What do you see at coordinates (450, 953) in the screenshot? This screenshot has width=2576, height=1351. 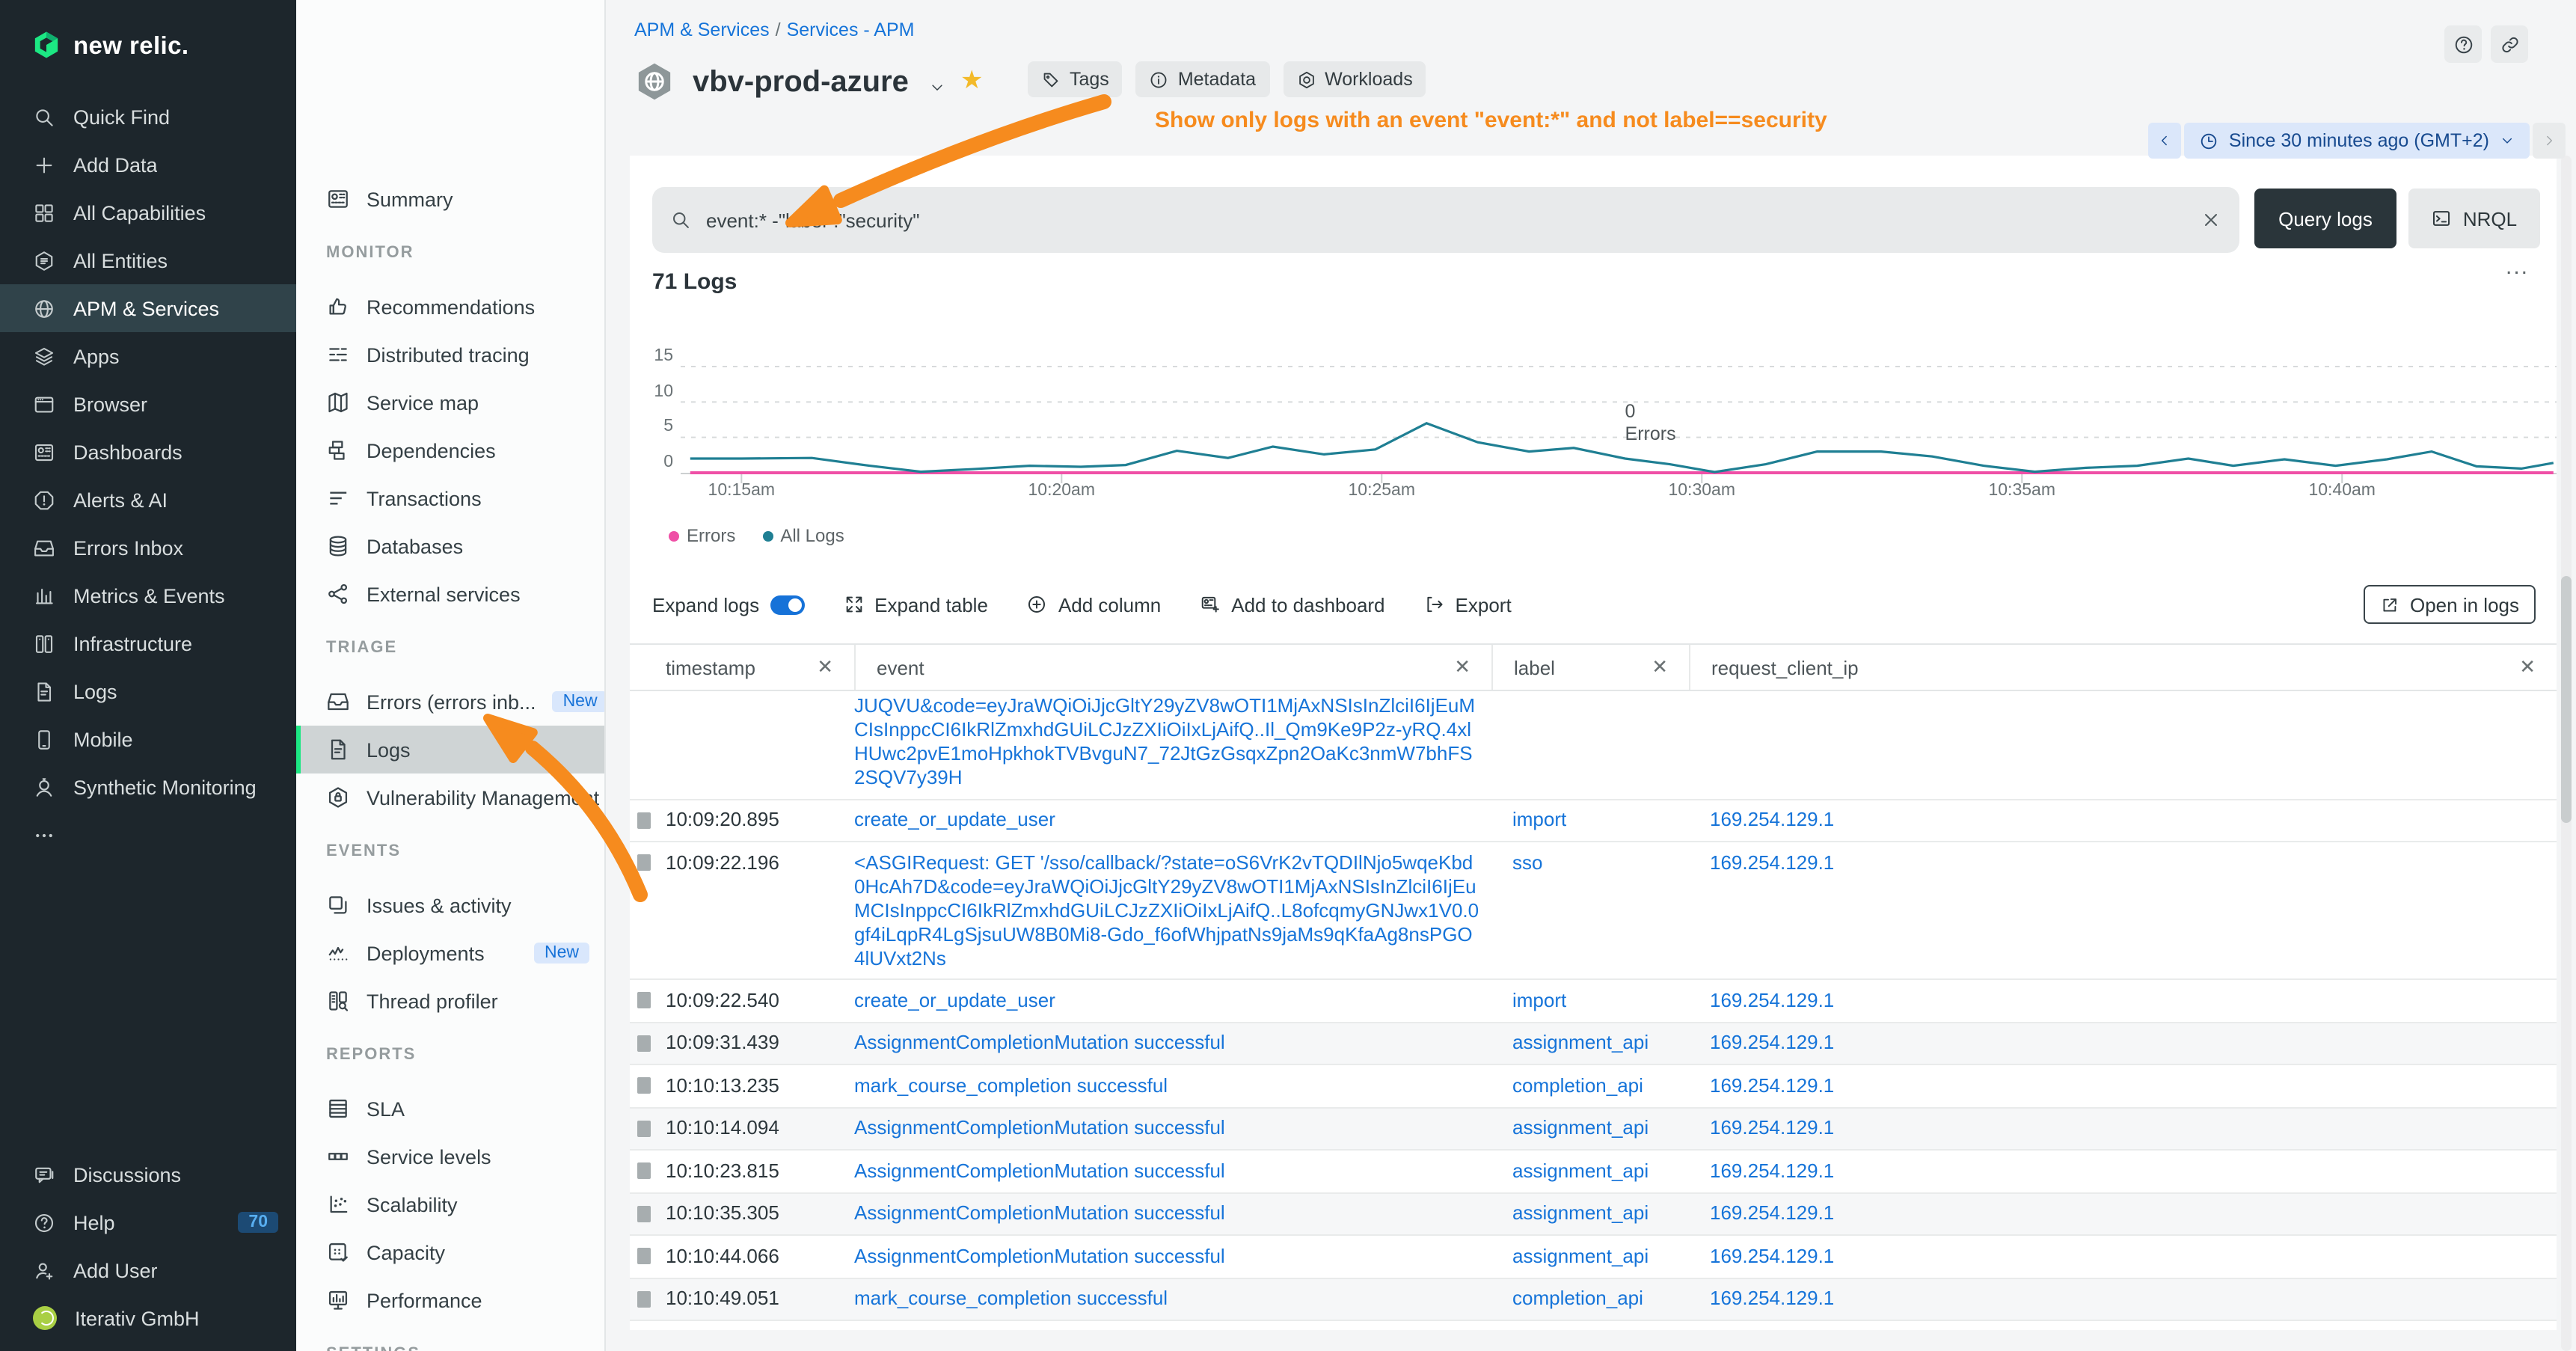 I see `subnav-item-deployments: Deployments New` at bounding box center [450, 953].